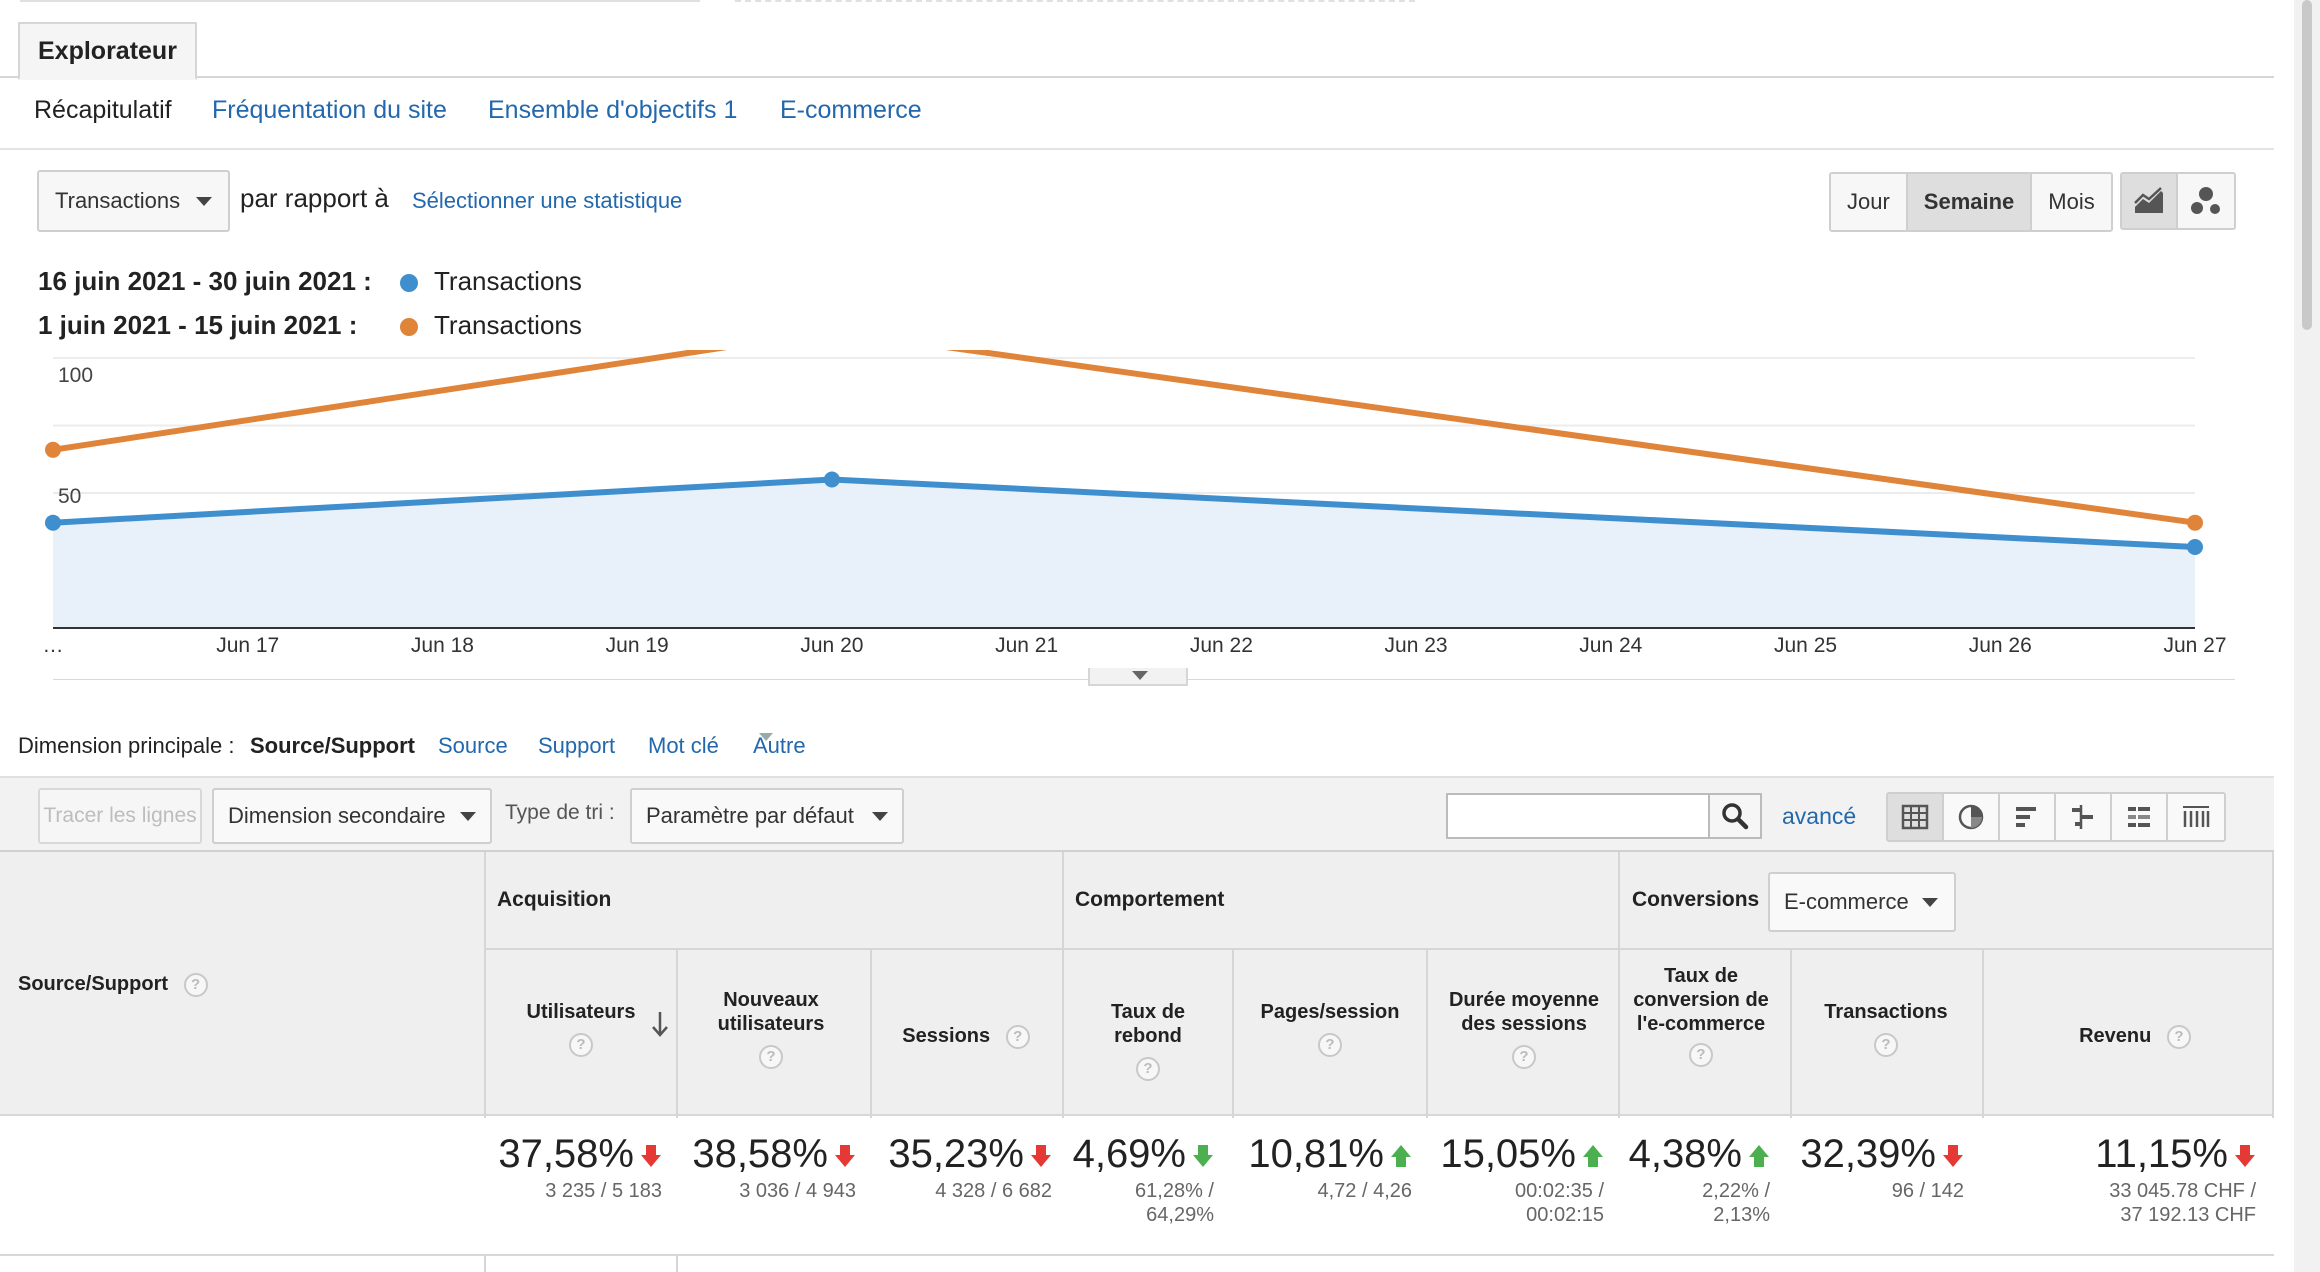  I want to click on column-sessions: Sessions ?, so click(966, 1036).